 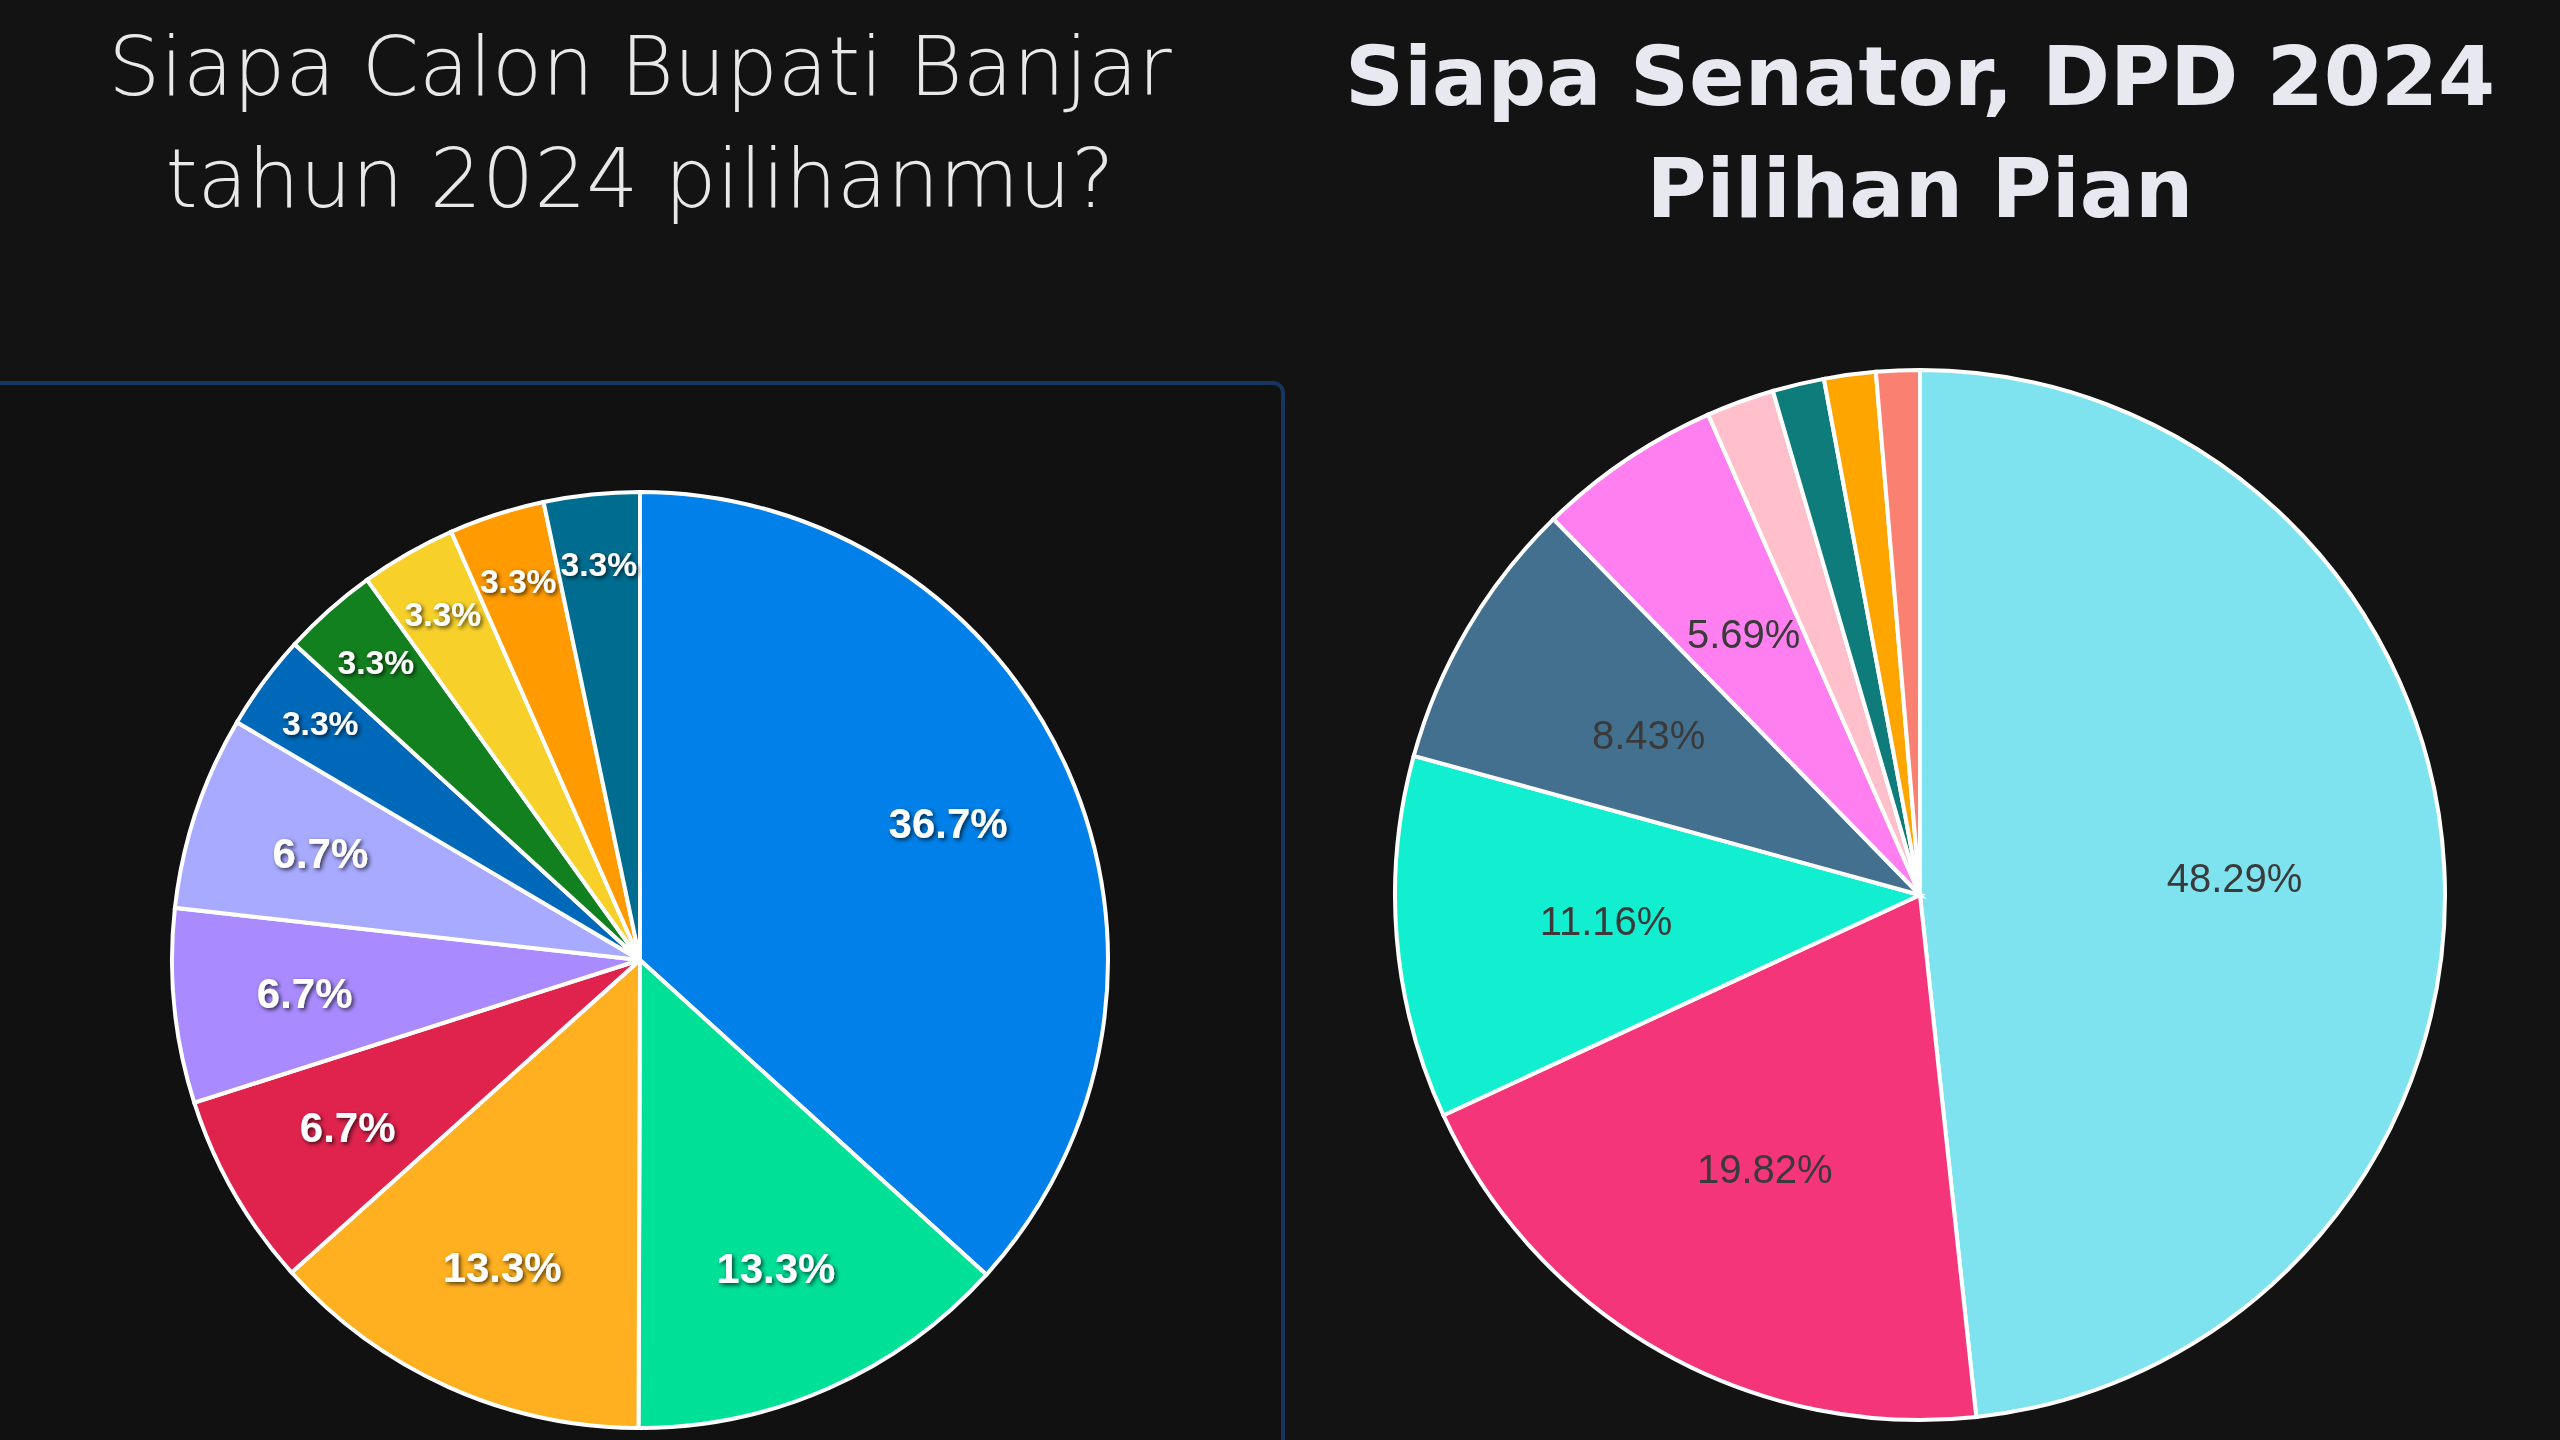 I want to click on data-label: 11.16%, so click(x=1606, y=920).